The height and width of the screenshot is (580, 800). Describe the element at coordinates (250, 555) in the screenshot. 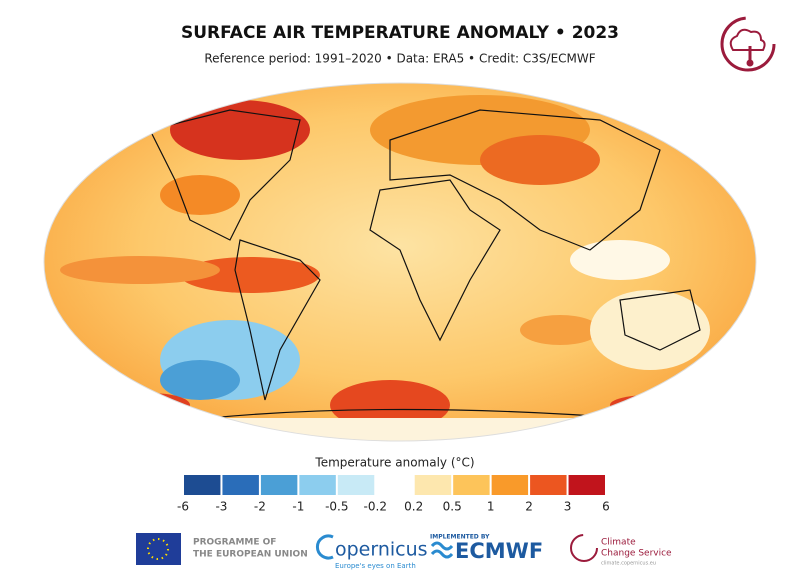

I see `eu-text: THE EUROPEAN UNION` at that location.